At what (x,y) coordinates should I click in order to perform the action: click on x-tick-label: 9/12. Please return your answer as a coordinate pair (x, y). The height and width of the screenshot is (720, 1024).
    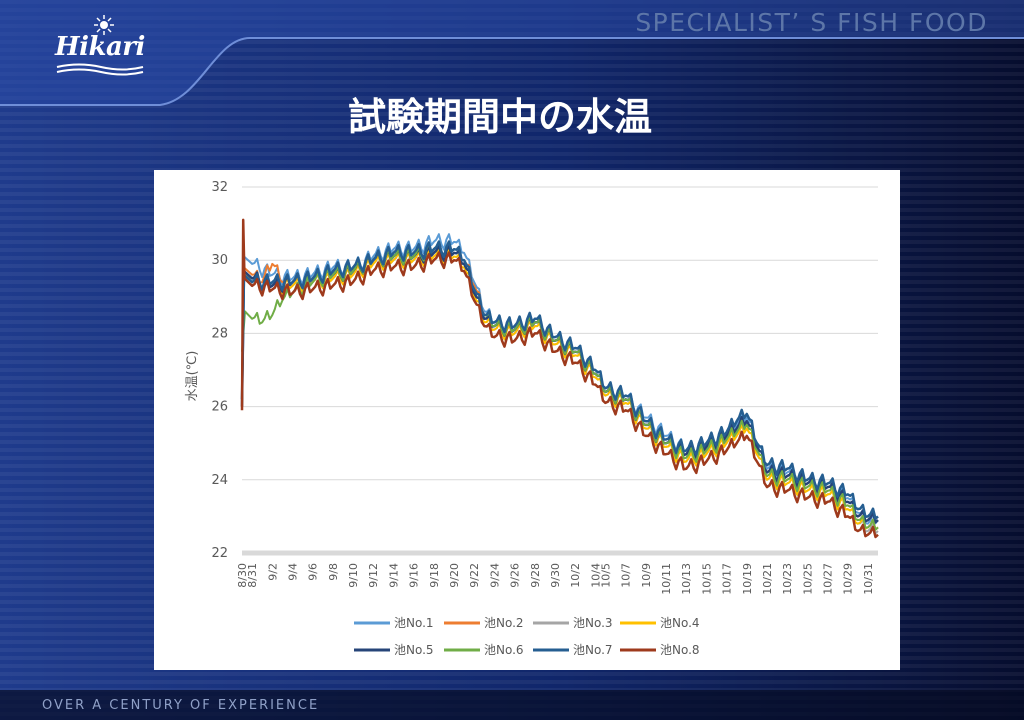
    Looking at the image, I should click on (373, 575).